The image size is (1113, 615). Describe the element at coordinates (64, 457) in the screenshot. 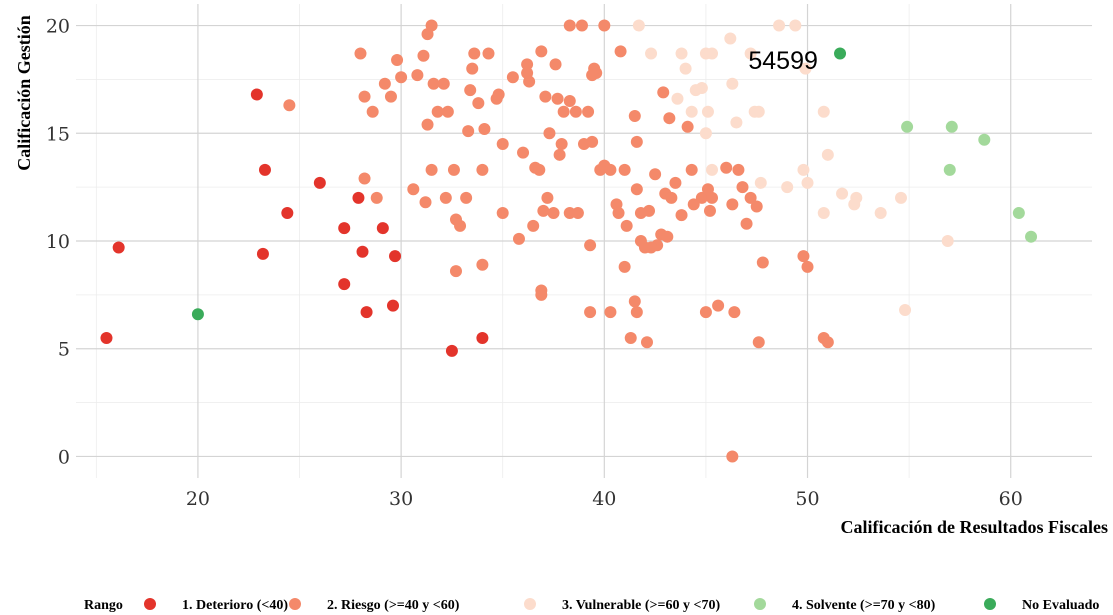

I see `y-tick-label: 0` at that location.